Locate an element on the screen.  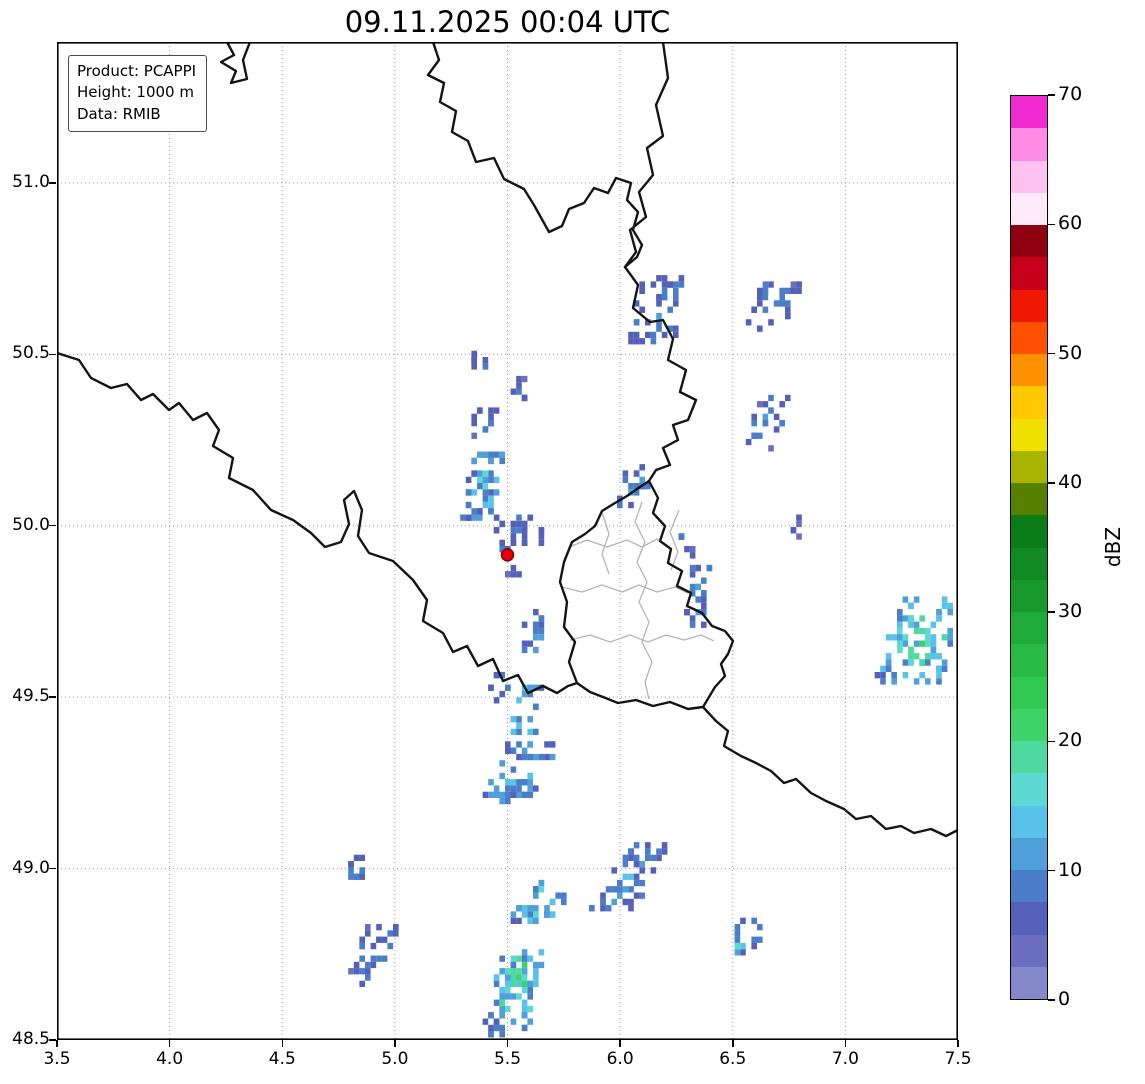
colorbar-tick is located at coordinates (1051, 741).